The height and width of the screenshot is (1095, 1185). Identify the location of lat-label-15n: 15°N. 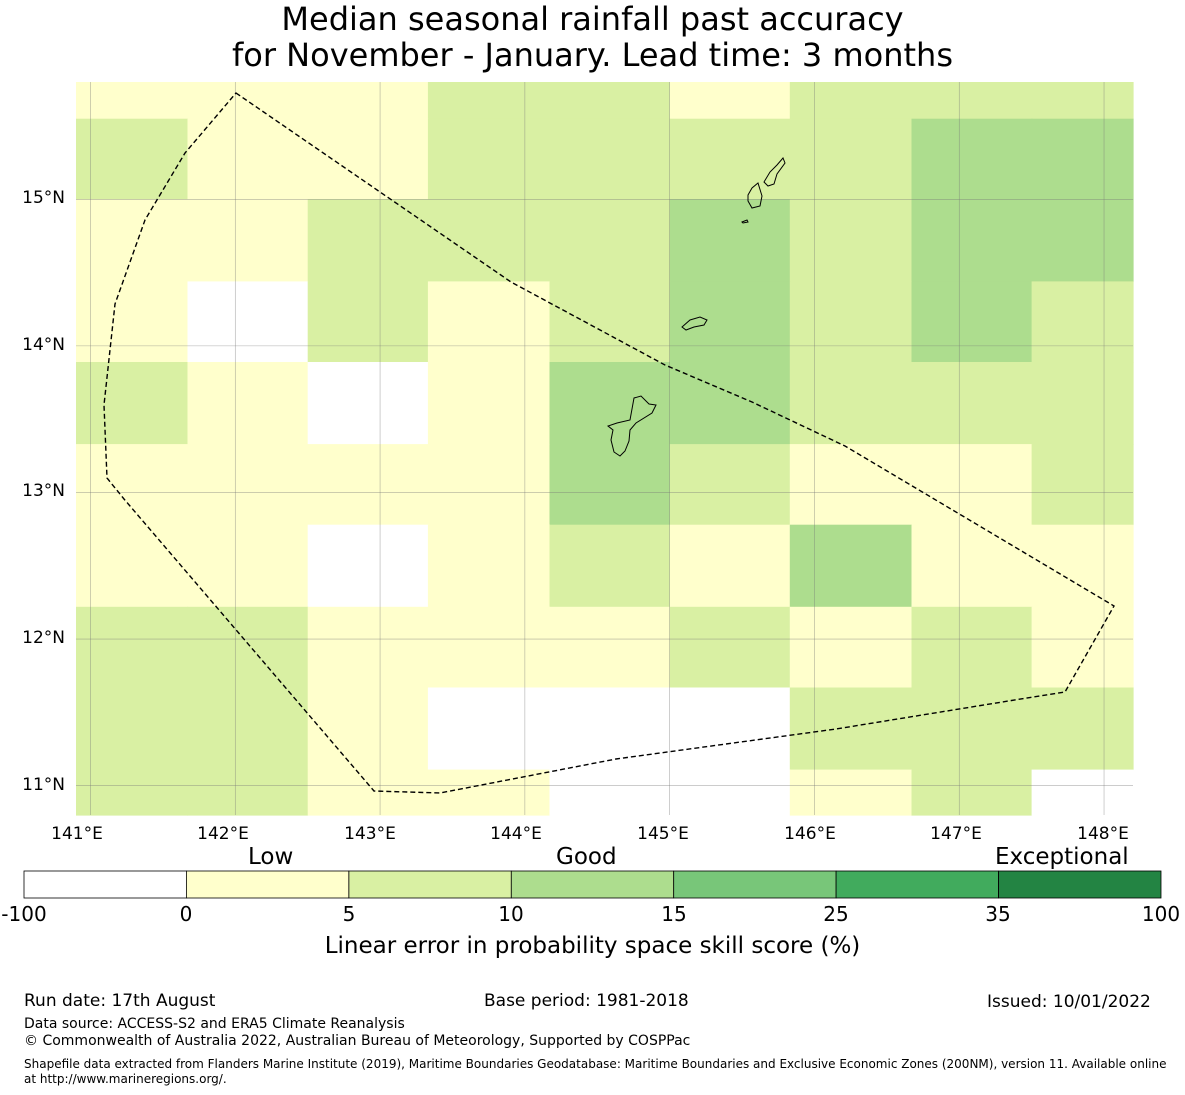
(43, 198).